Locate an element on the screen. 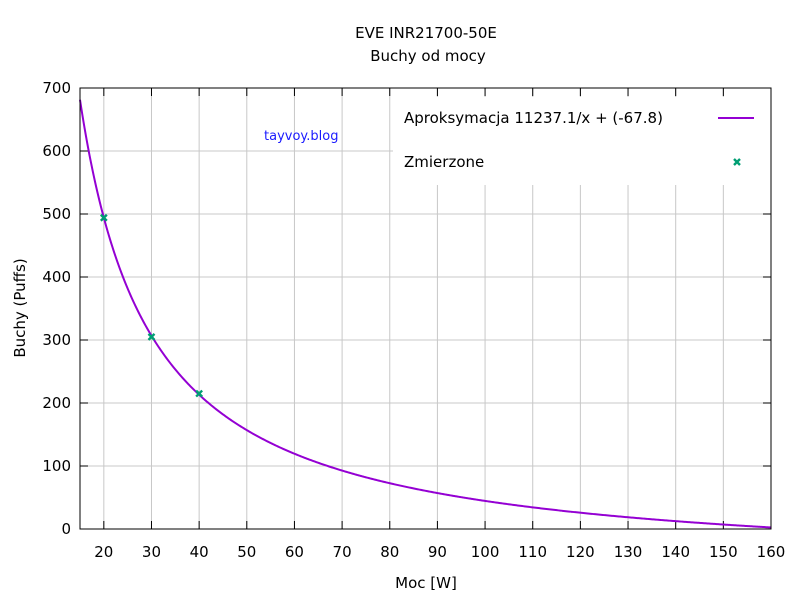 Image resolution: width=800 pixels, height=600 pixels. x-axis-label: Moc [W] is located at coordinates (426, 583).